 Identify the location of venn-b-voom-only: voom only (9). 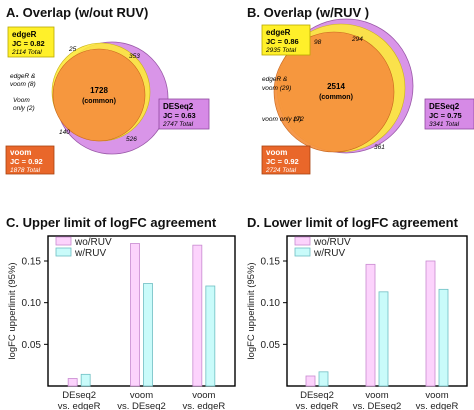
(281, 119).